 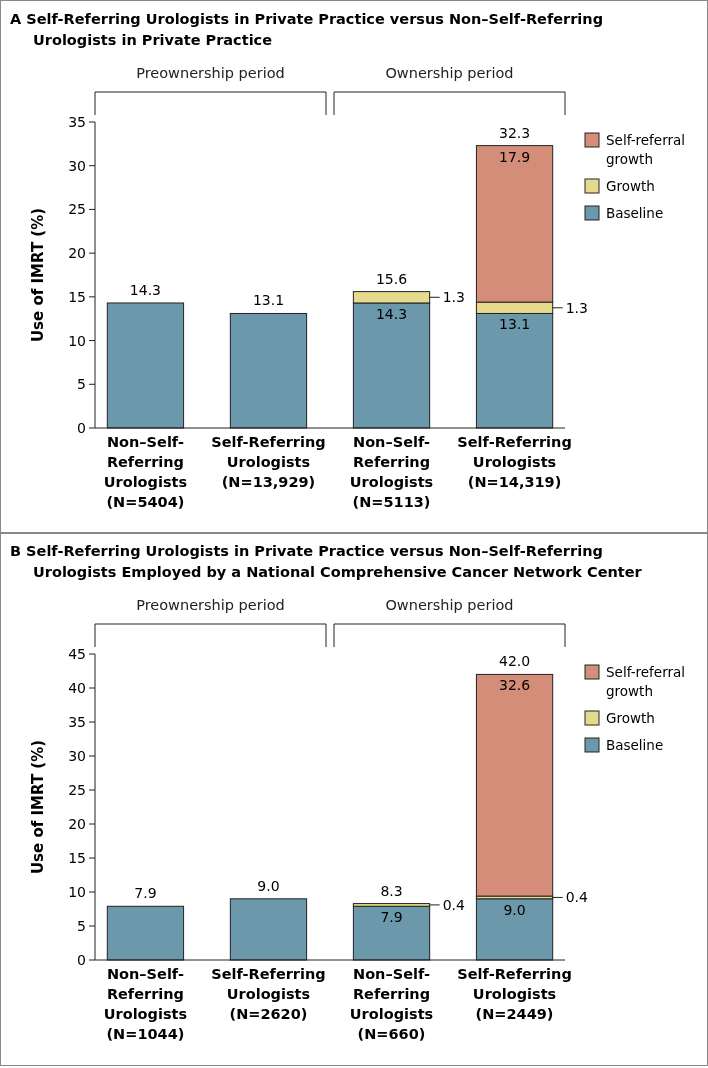 I want to click on data-label: 14.3, so click(x=391, y=313).